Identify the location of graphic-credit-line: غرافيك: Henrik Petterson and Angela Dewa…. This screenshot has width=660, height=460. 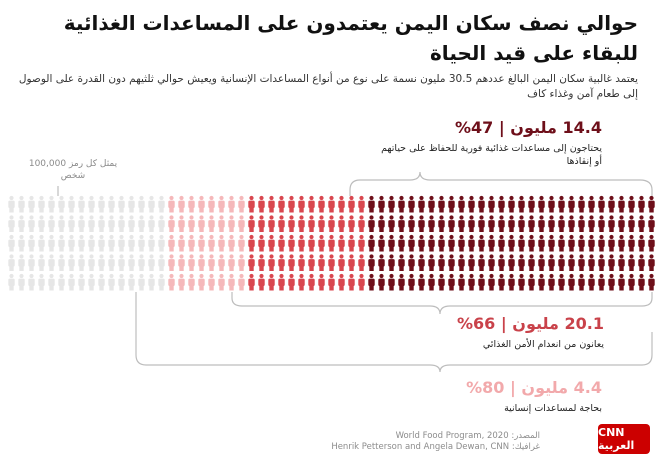
(435, 447).